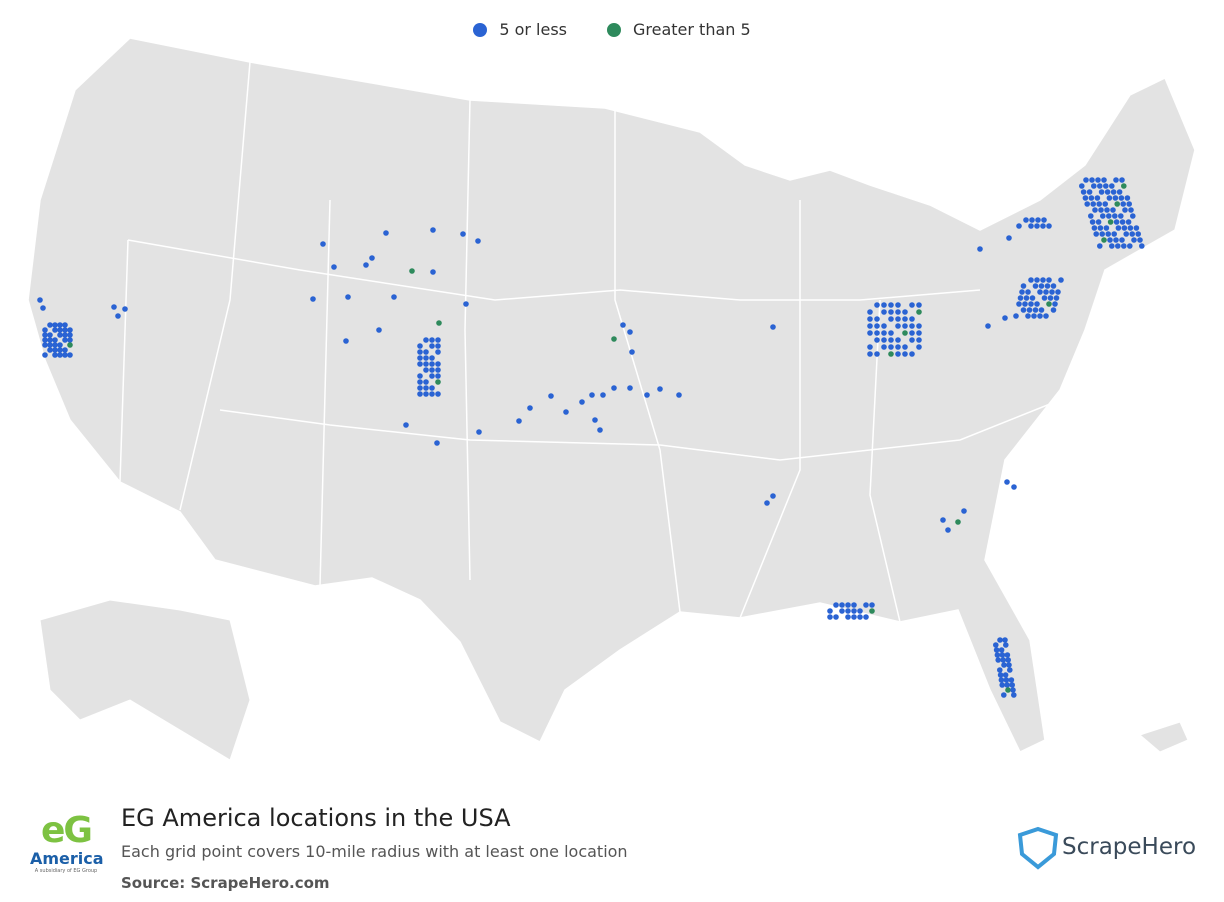 Image resolution: width=1224 pixels, height=902 pixels. What do you see at coordinates (316, 818) in the screenshot?
I see `title: EG America locations in the USA` at bounding box center [316, 818].